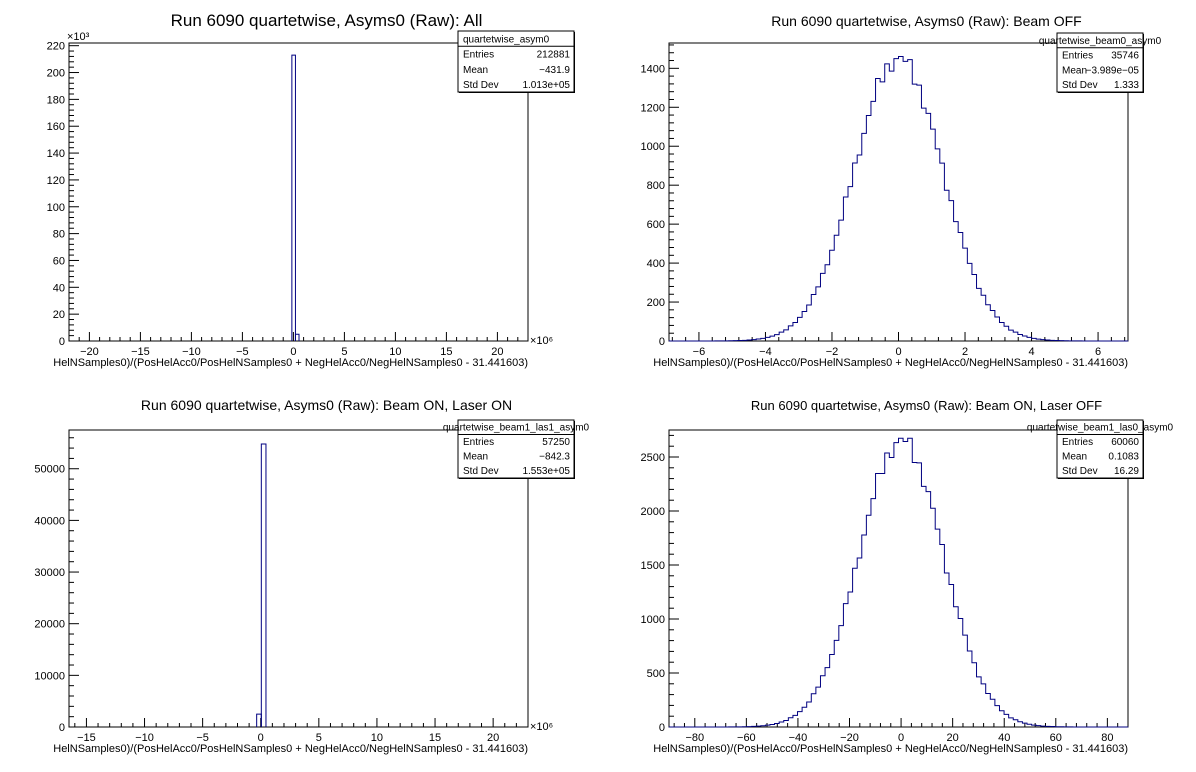 The height and width of the screenshot is (772, 1196). Describe the element at coordinates (56, 100) in the screenshot. I see `y-tick-label: 180` at that location.